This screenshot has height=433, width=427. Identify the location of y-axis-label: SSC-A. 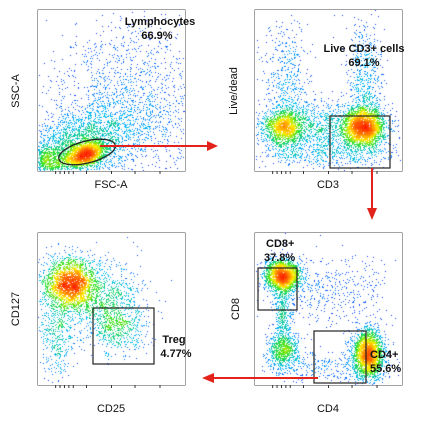
(16, 91).